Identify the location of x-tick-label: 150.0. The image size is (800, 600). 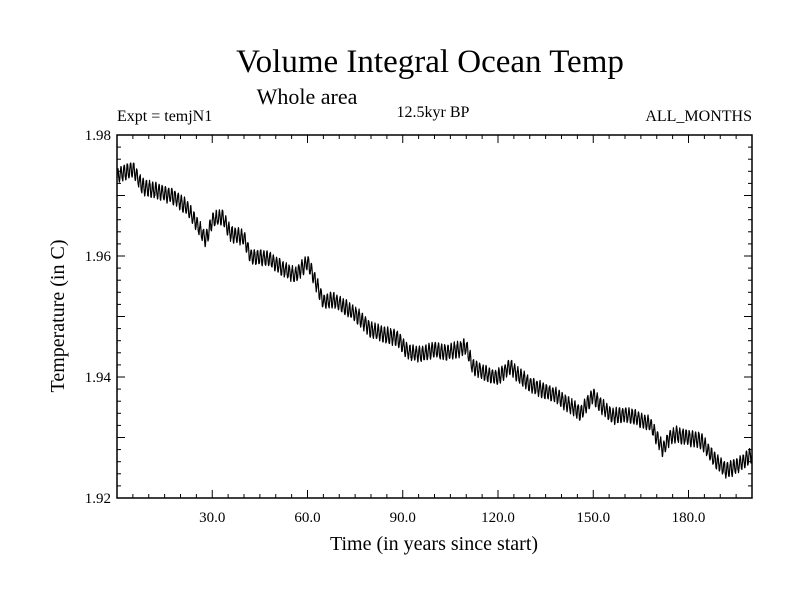
(593, 518).